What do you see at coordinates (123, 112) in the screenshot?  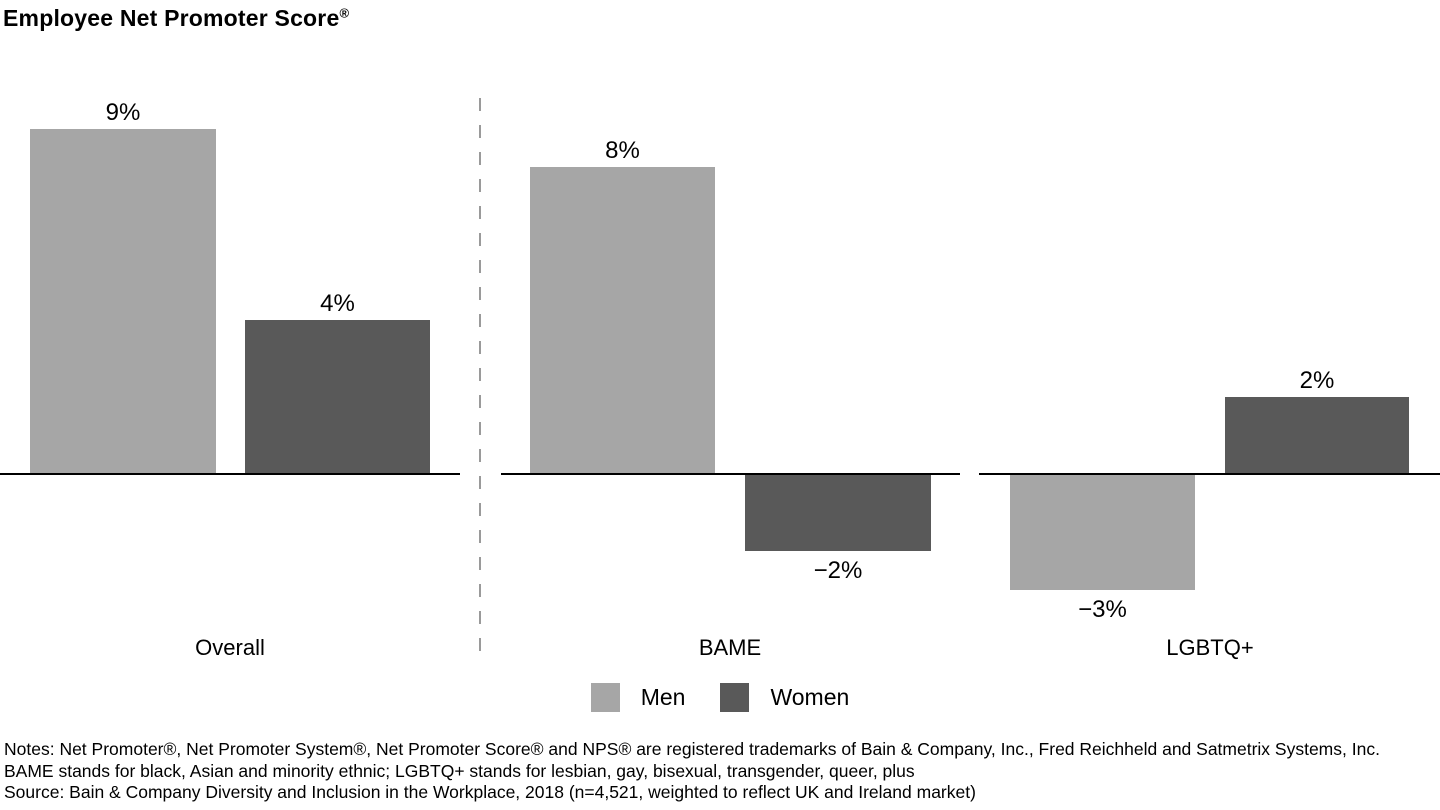 I see `bar-value-label: 9%` at bounding box center [123, 112].